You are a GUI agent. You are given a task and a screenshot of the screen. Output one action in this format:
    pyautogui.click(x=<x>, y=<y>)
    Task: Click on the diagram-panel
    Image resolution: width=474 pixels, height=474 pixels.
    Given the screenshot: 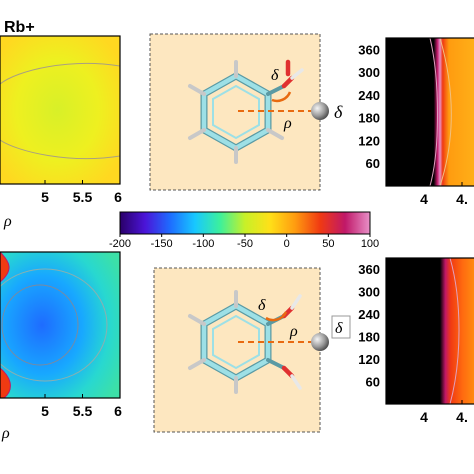 What is the action you would take?
    pyautogui.click(x=235, y=112)
    